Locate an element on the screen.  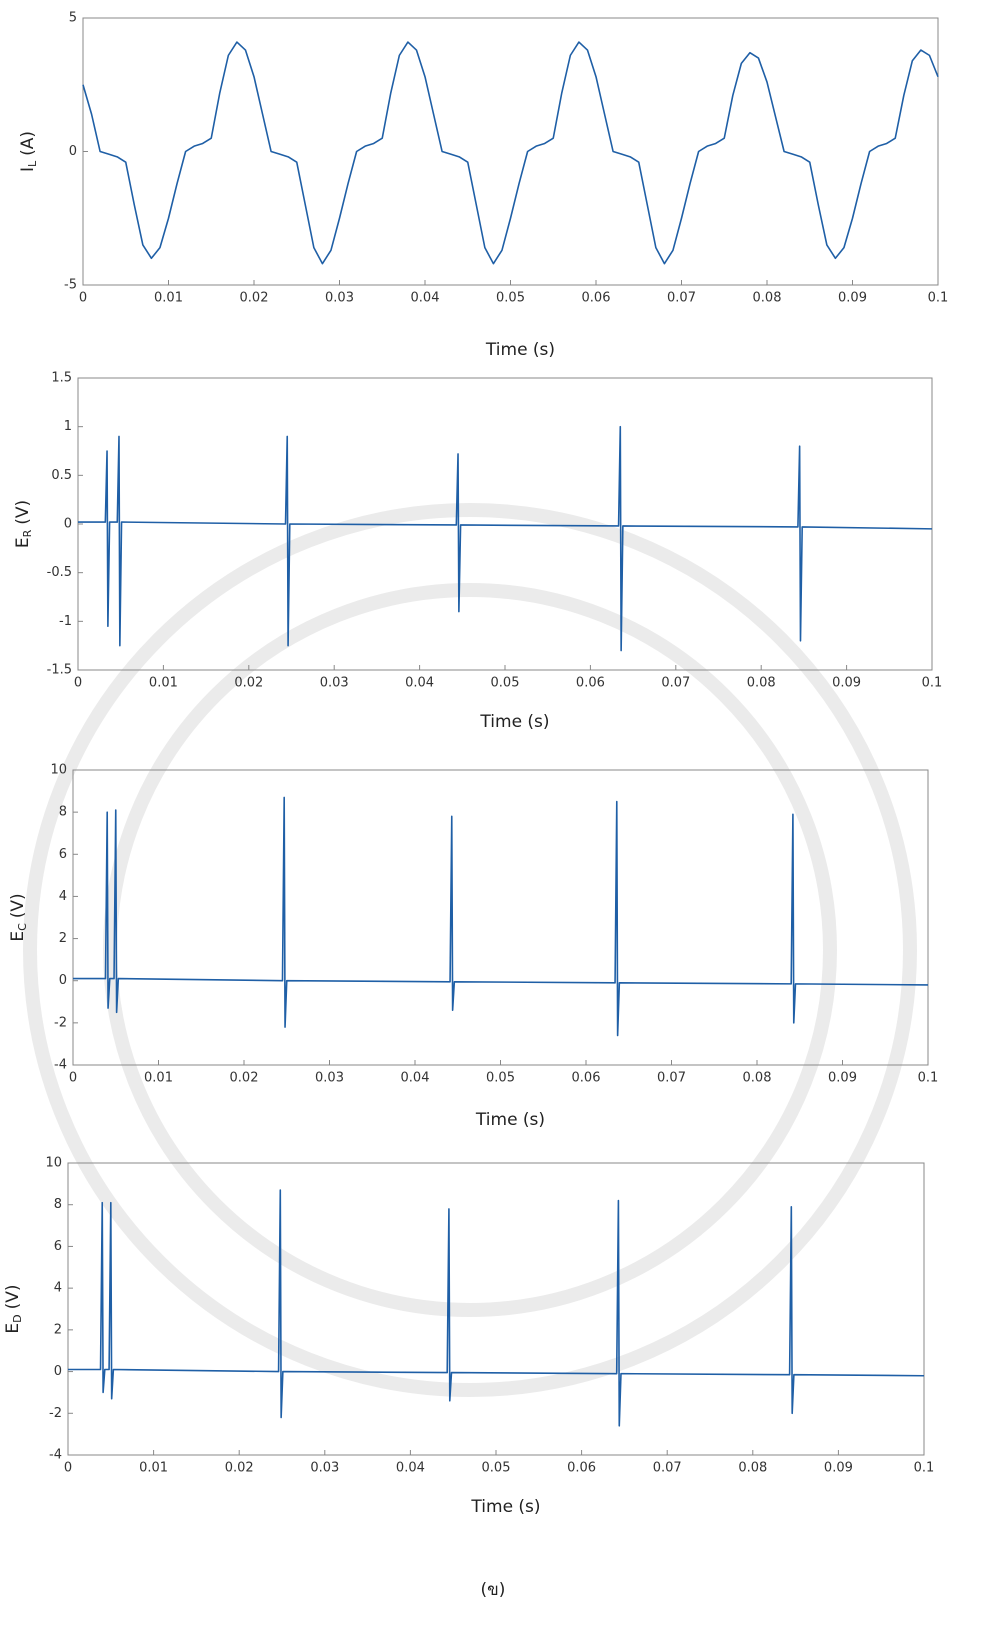
y-tick-label: -0.5 is located at coordinates (59, 572).